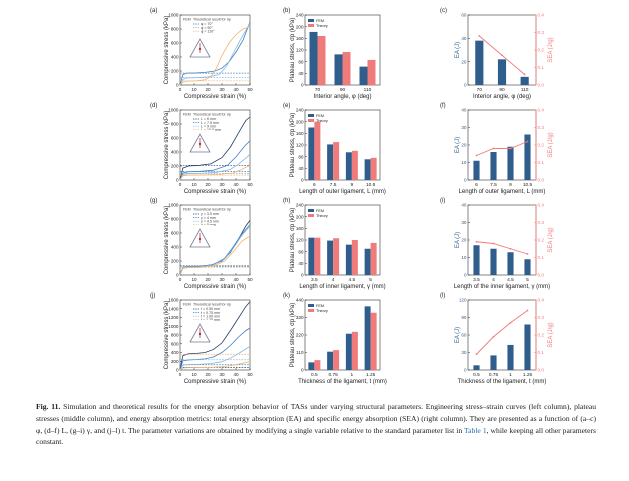 This screenshot has height=481, width=629. Describe the element at coordinates (464, 145) in the screenshot. I see `y-tick-label: 20` at that location.